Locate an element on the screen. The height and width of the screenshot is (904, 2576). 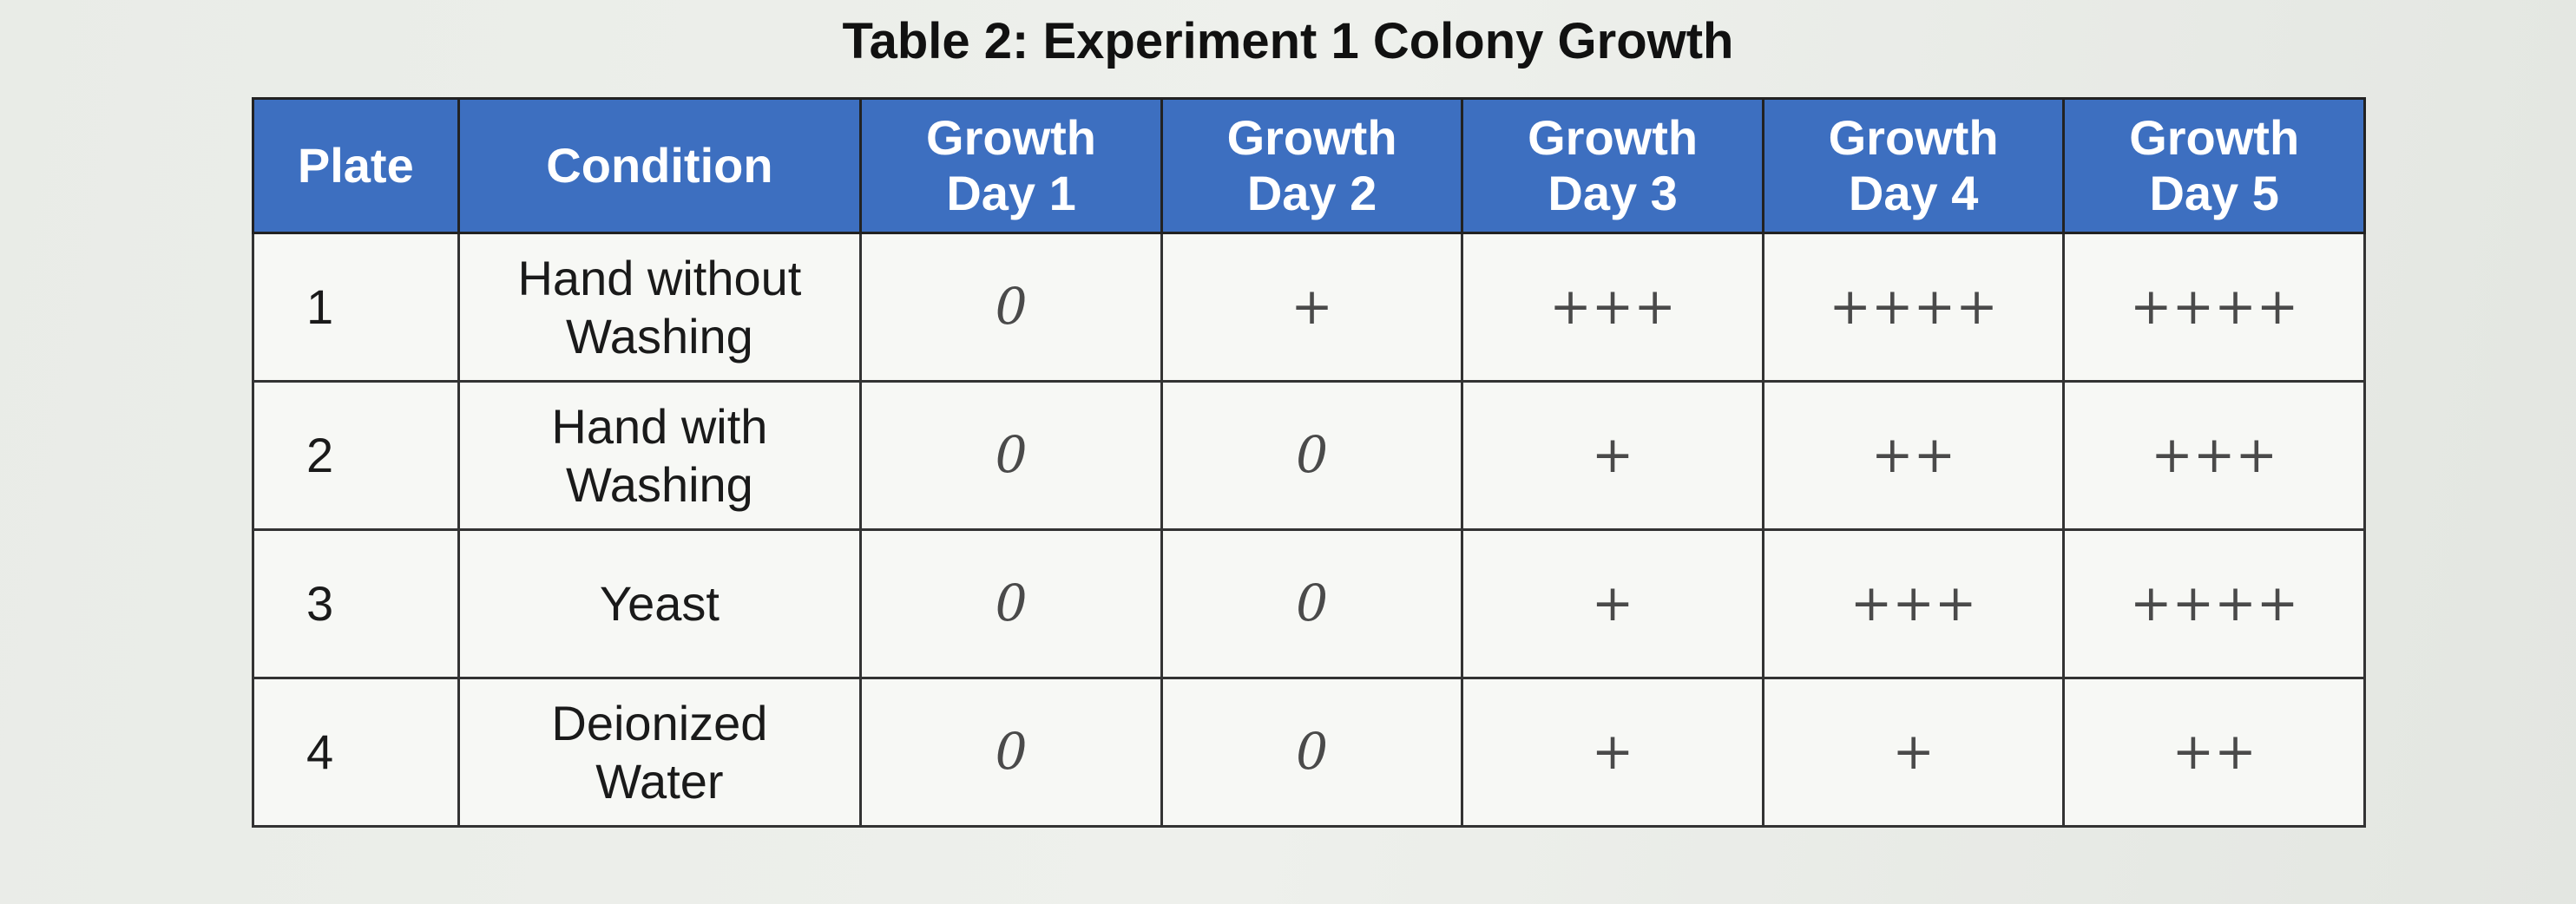
plate-cell: 3 is located at coordinates (356, 603).